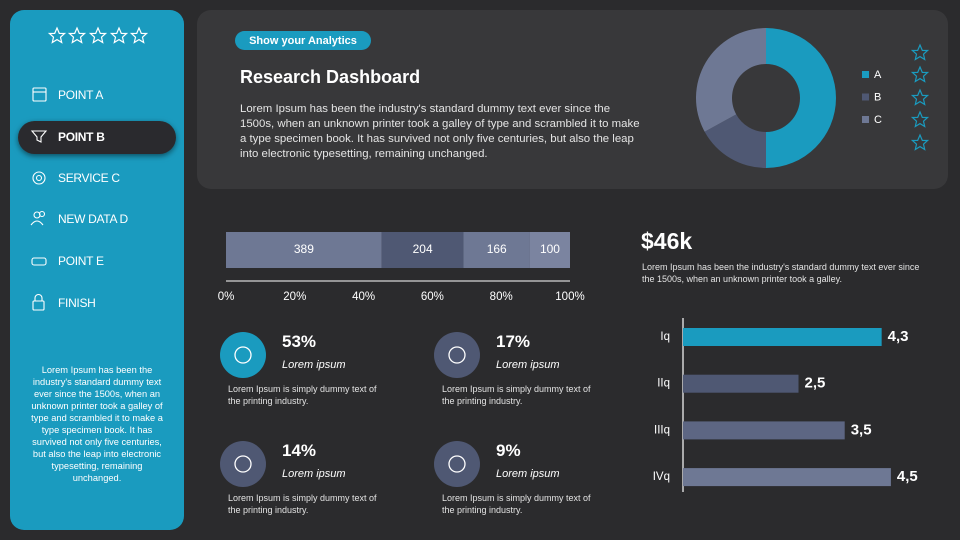 The image size is (960, 540). Describe the element at coordinates (877, 97) in the screenshot. I see `legend-label: B` at that location.